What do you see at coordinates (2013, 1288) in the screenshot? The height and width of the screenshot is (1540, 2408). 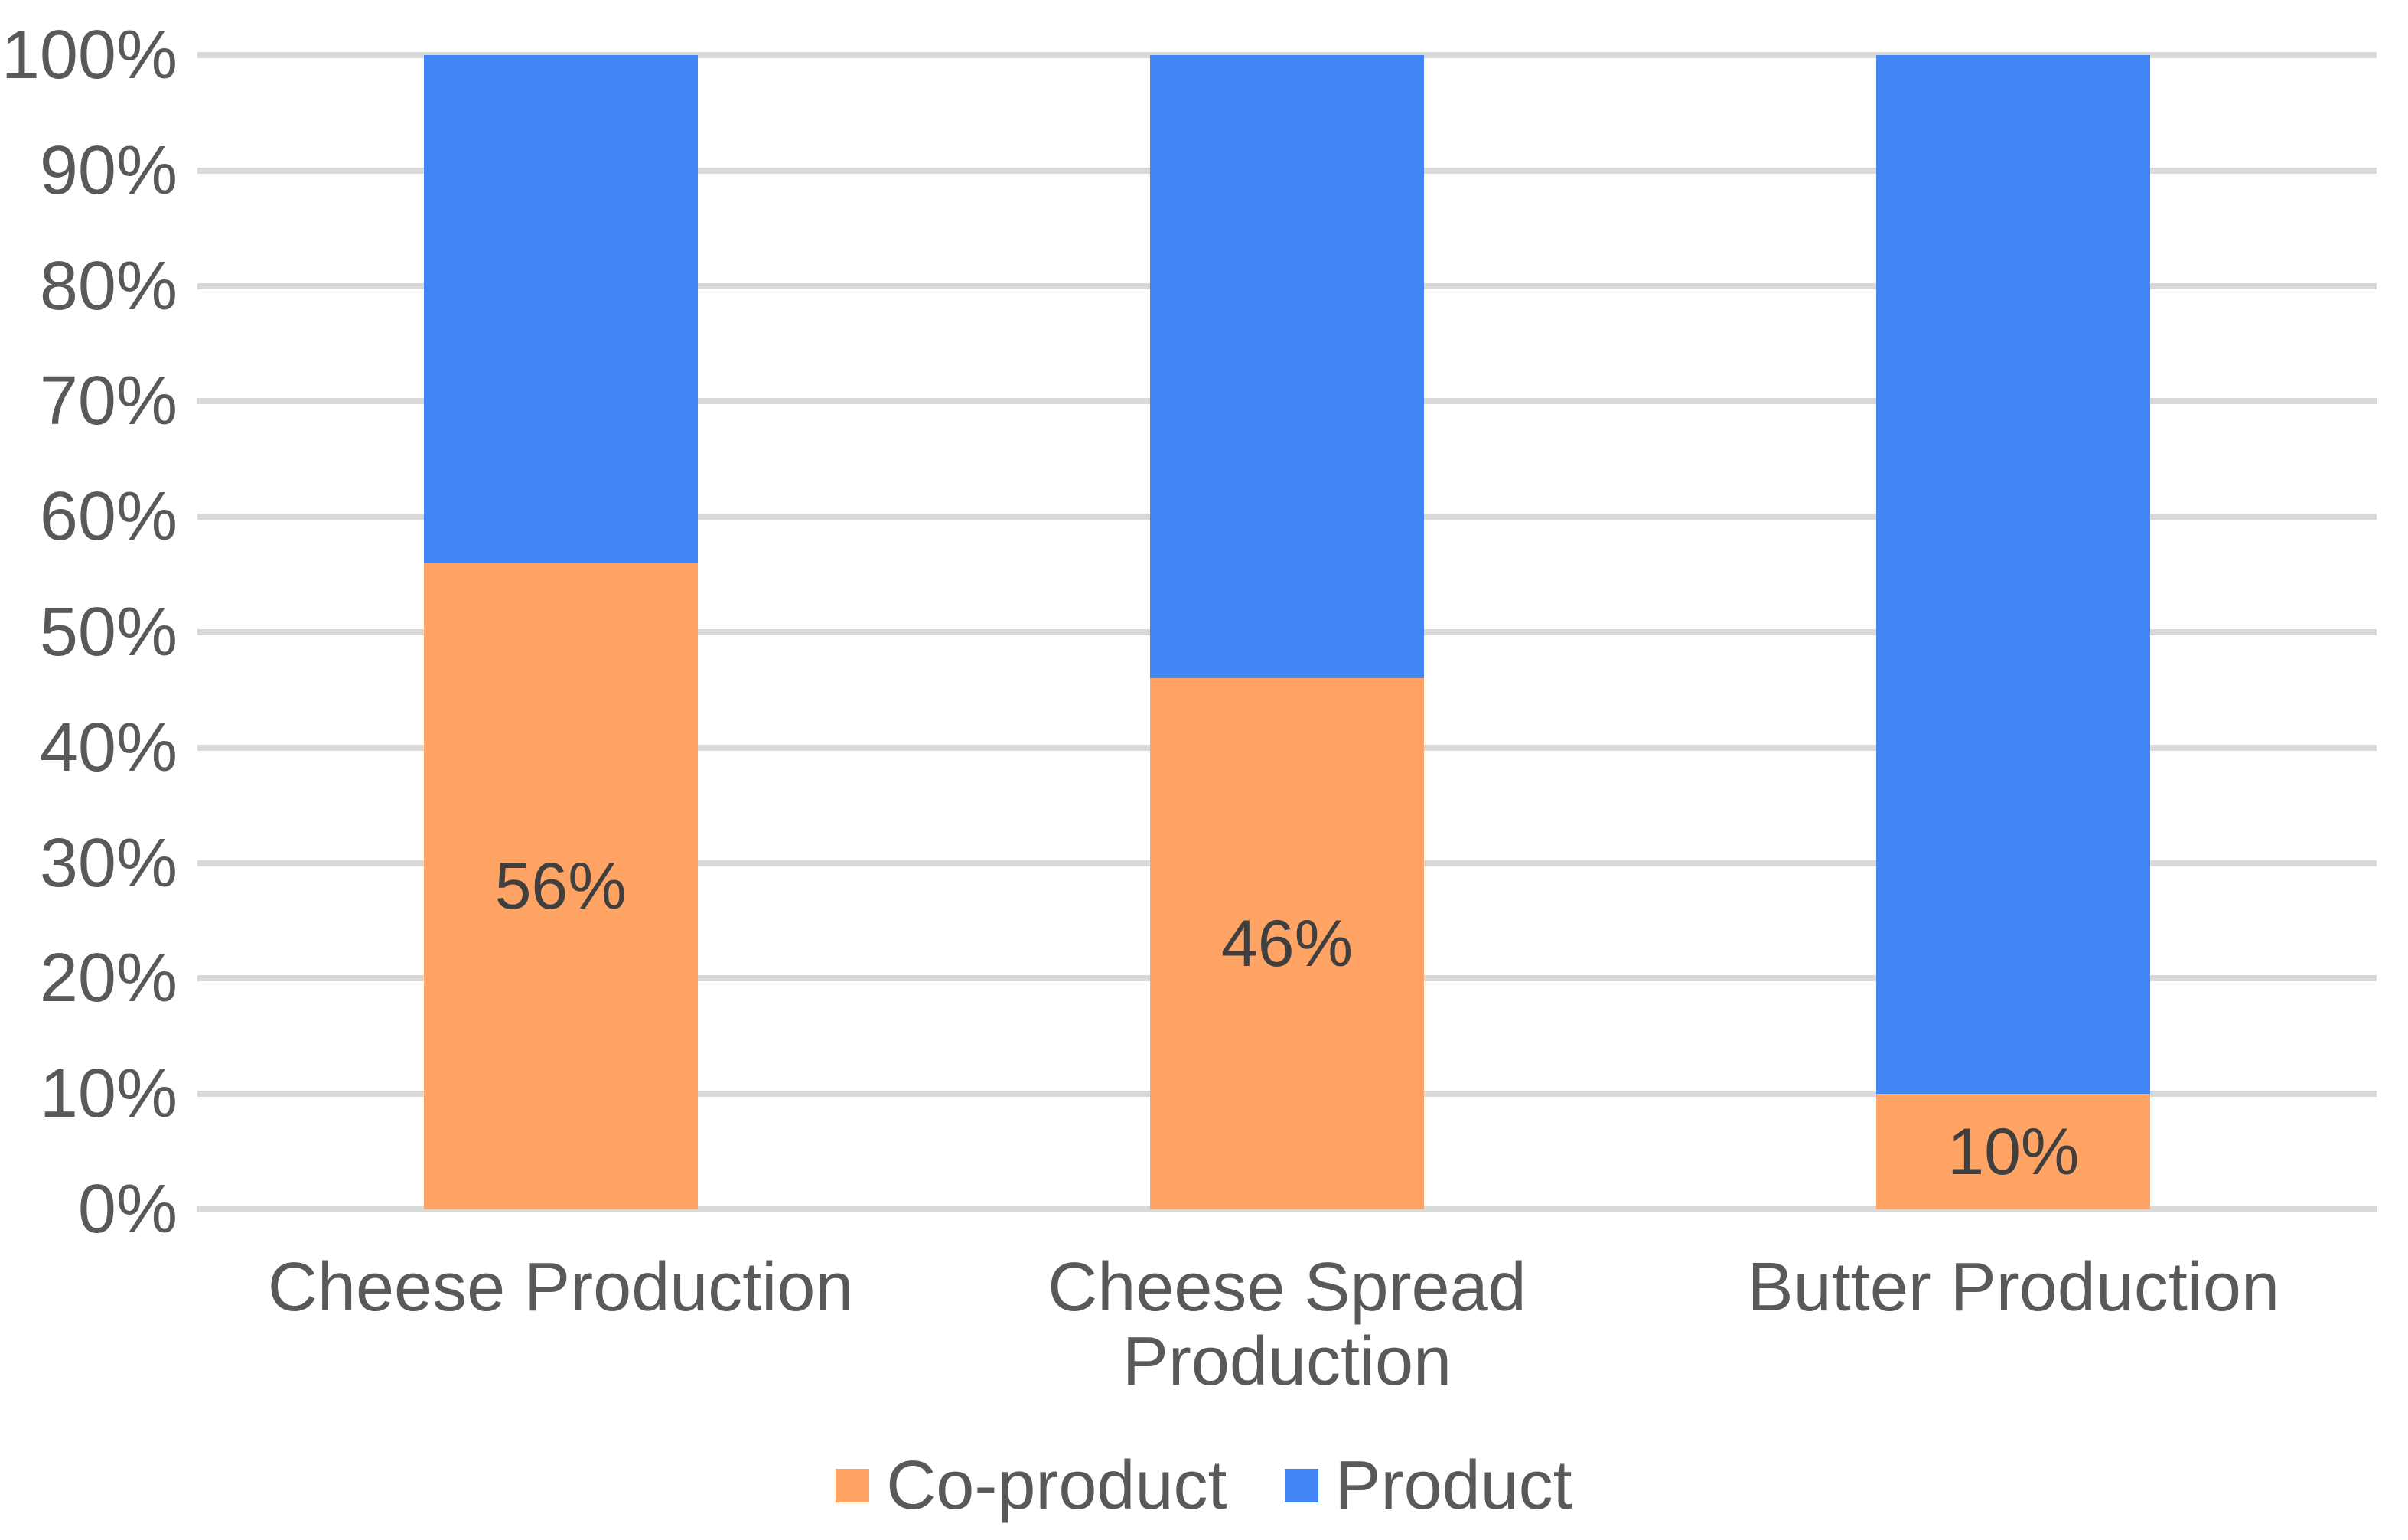 I see `x-category-label-butter-production: Butter Production` at bounding box center [2013, 1288].